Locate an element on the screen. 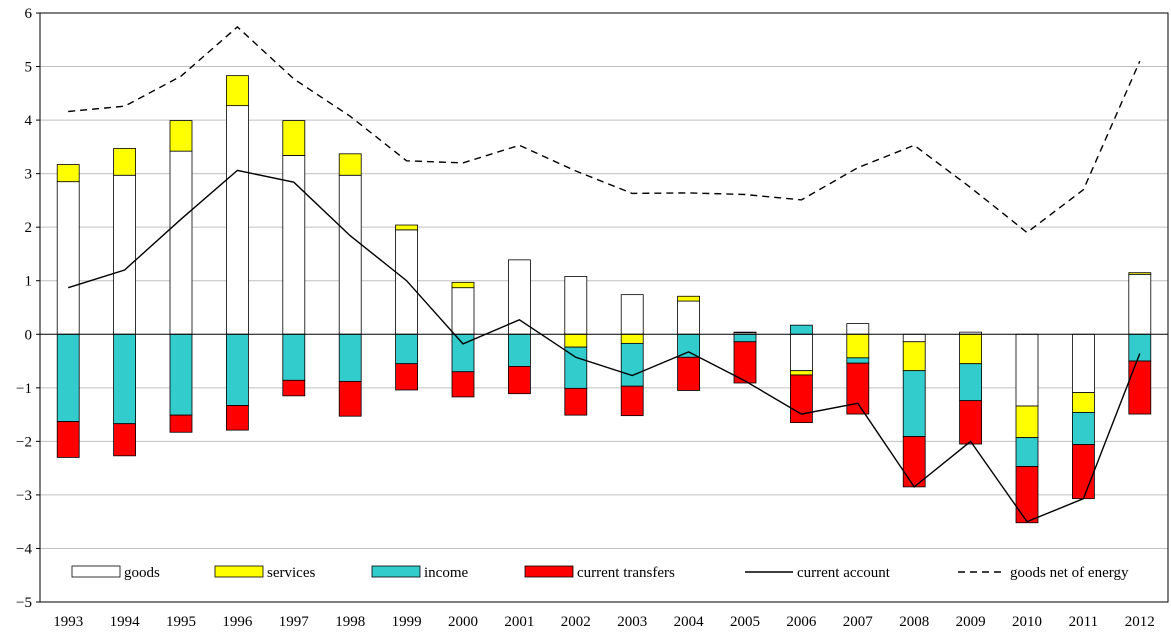 Image resolution: width=1171 pixels, height=642 pixels. y-tick-label: 5 is located at coordinates (29, 68).